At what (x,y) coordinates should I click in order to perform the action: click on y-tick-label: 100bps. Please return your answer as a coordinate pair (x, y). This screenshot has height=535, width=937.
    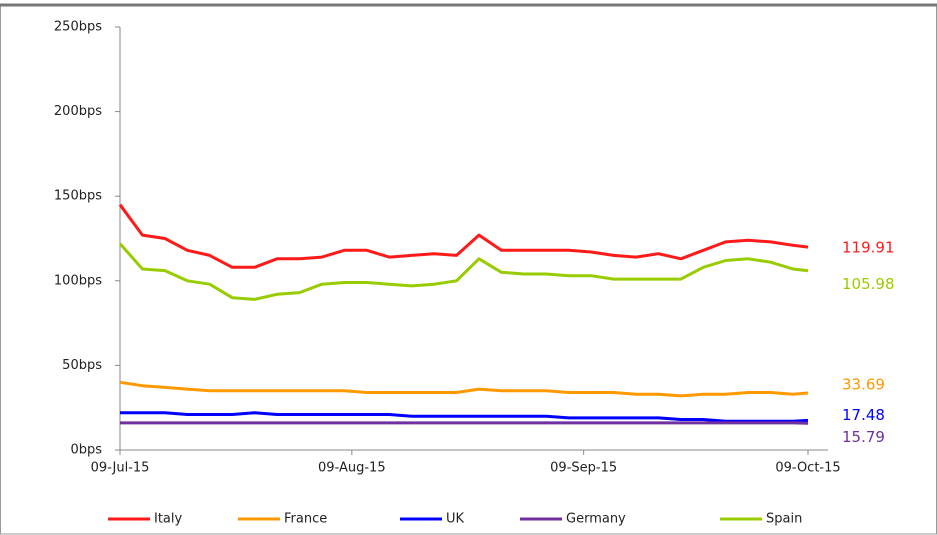
    Looking at the image, I should click on (78, 280).